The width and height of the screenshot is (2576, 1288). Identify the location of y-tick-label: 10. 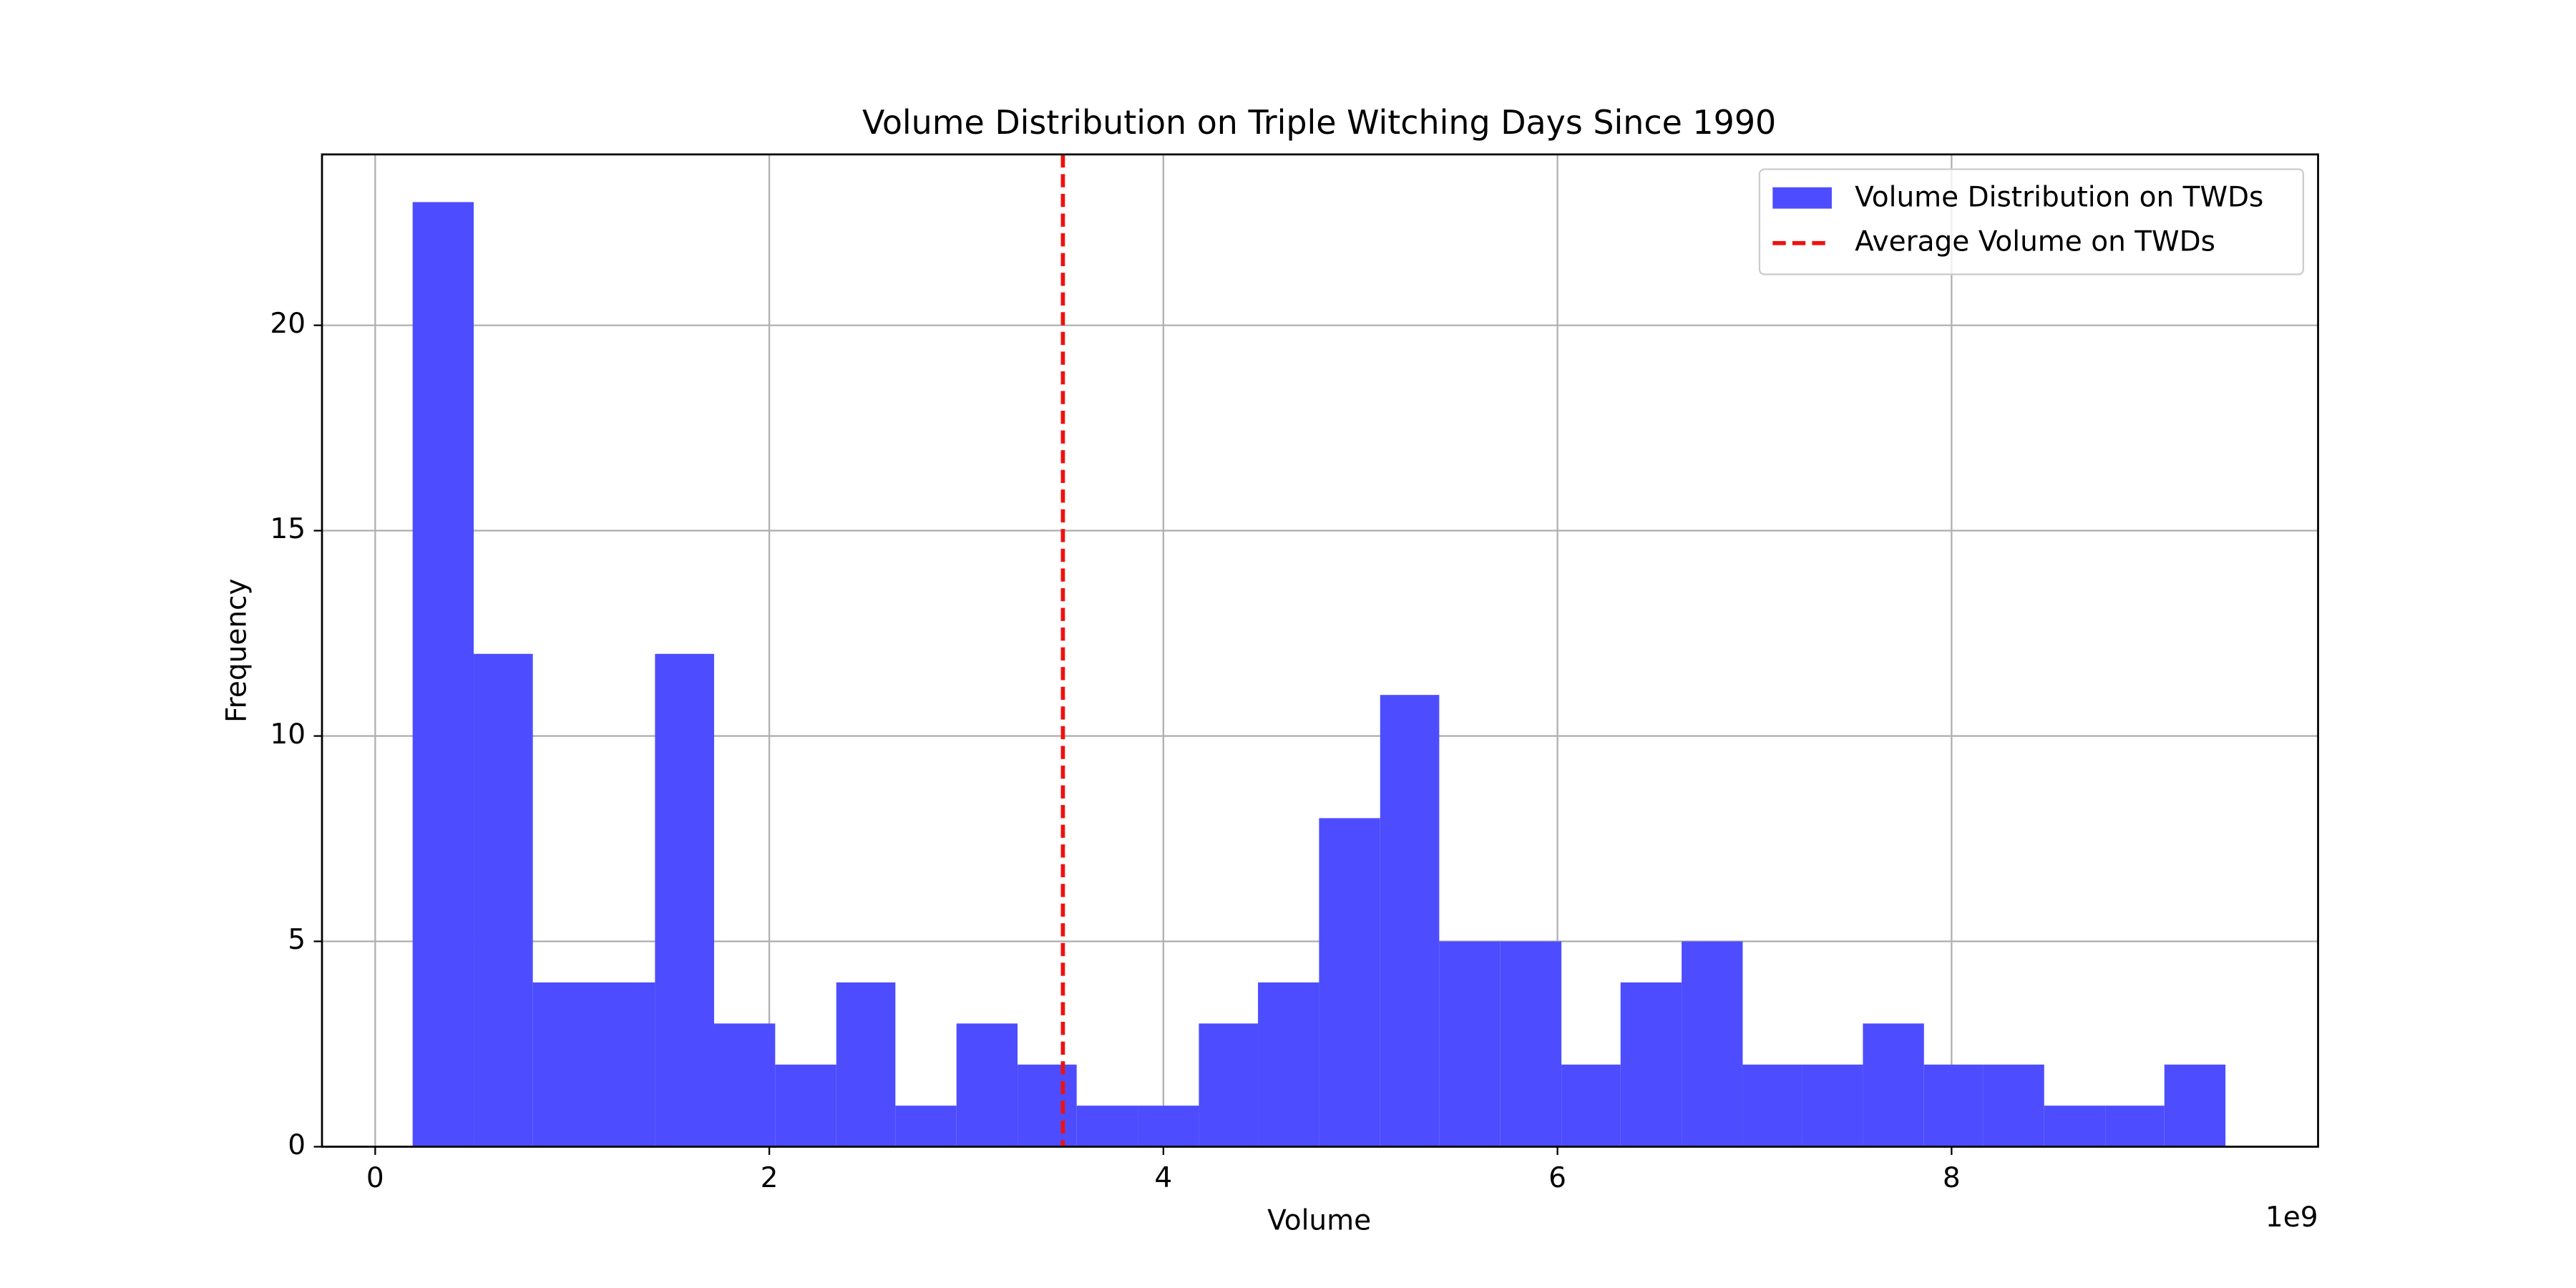
(288, 735).